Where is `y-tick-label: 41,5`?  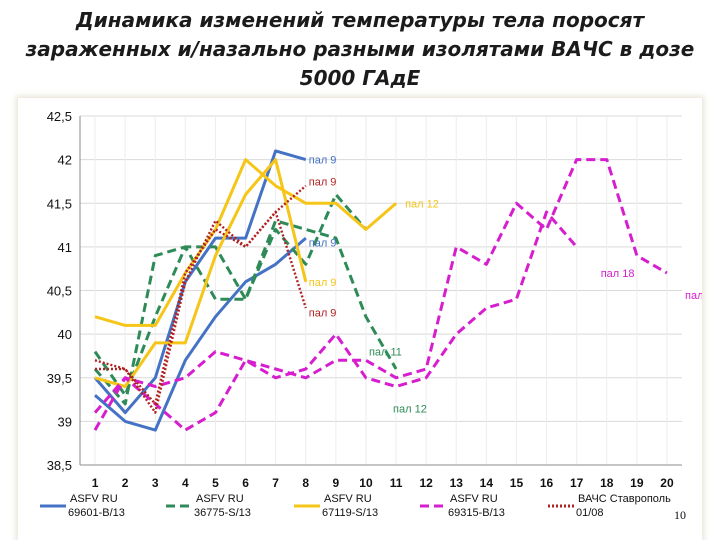
y-tick-label: 41,5 is located at coordinates (59, 203).